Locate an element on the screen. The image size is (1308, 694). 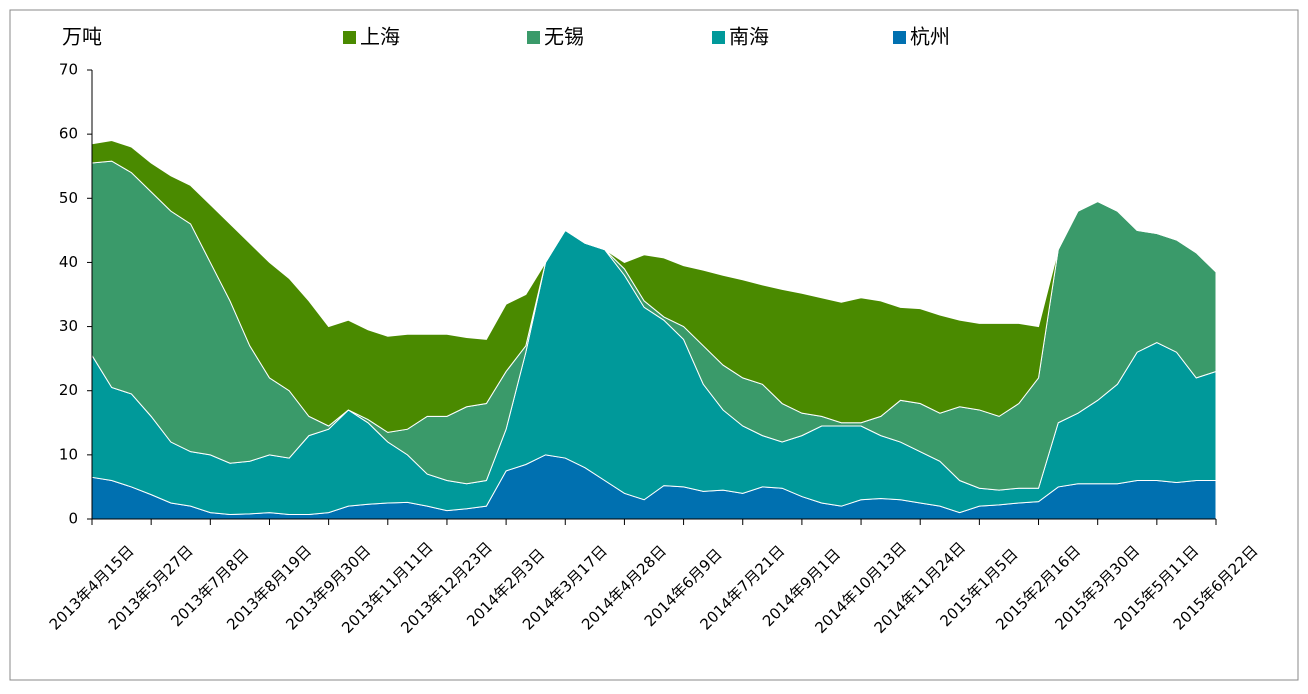
legend-label: 无锡 is located at coordinates (564, 37).